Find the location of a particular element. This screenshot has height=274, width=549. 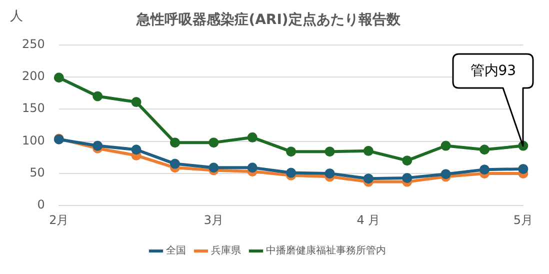

chart-title: 急性呼吸器感染症(ARI)定点あたり報告数 is located at coordinates (269, 19).